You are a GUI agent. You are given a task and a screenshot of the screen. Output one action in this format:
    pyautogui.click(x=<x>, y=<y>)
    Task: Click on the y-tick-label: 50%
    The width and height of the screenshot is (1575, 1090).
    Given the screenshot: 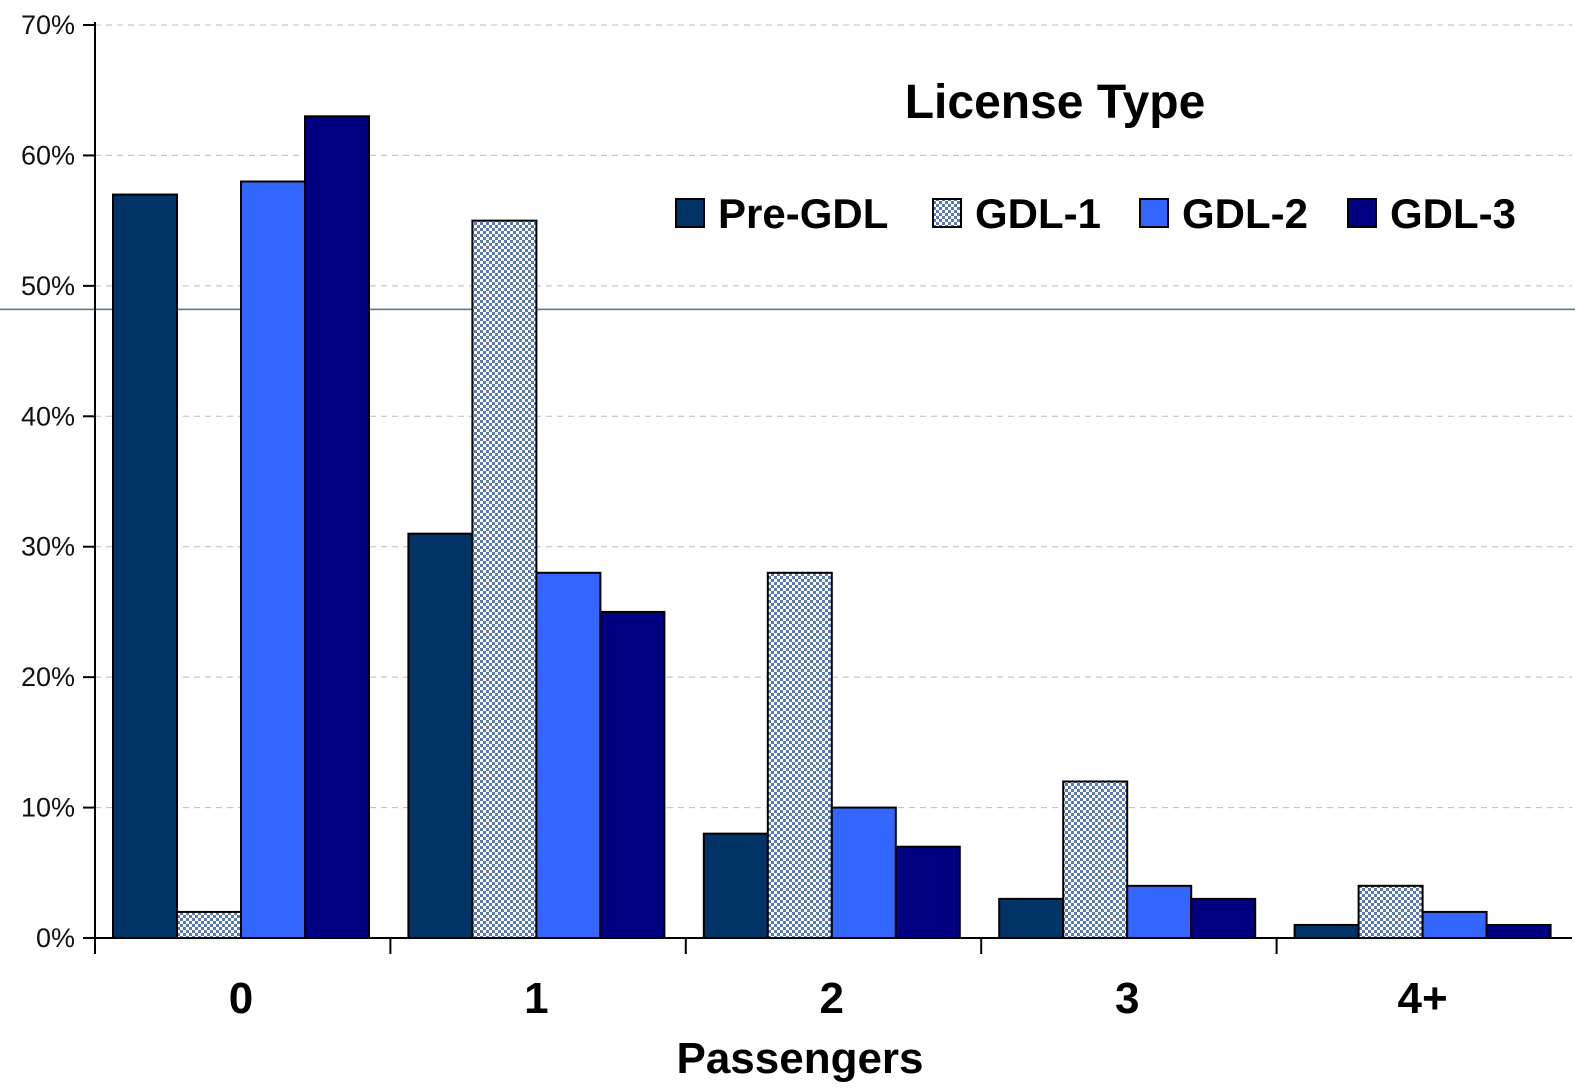 What is the action you would take?
    pyautogui.click(x=48, y=286)
    